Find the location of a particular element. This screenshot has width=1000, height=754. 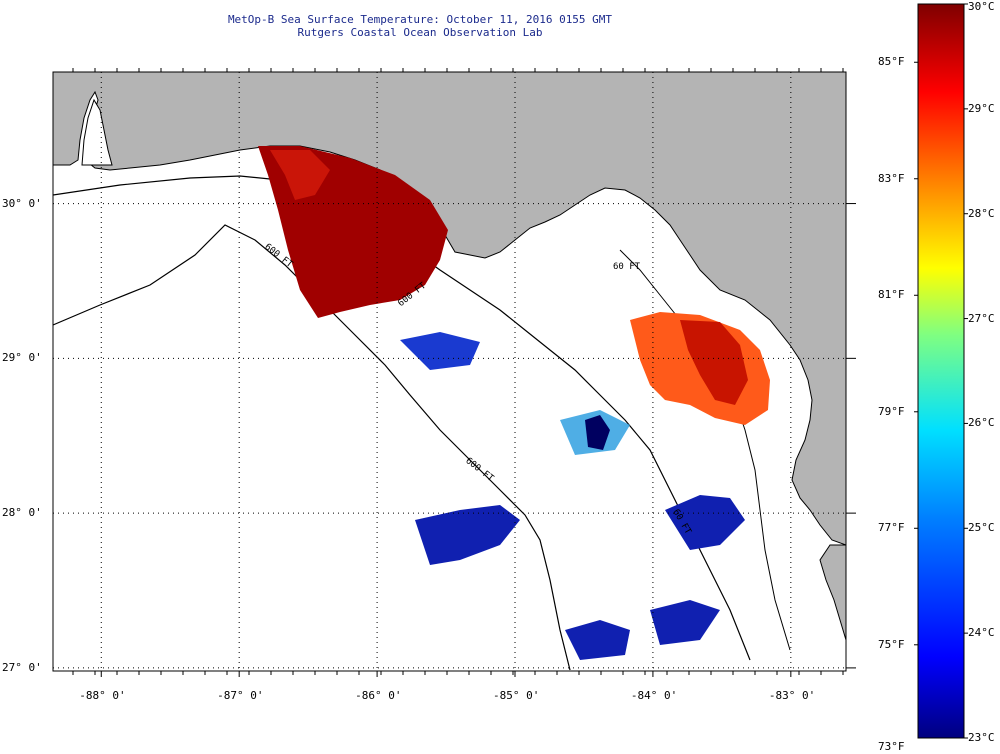

colorbar-fahrenheit-label: 79°F is located at coordinates (891, 411).